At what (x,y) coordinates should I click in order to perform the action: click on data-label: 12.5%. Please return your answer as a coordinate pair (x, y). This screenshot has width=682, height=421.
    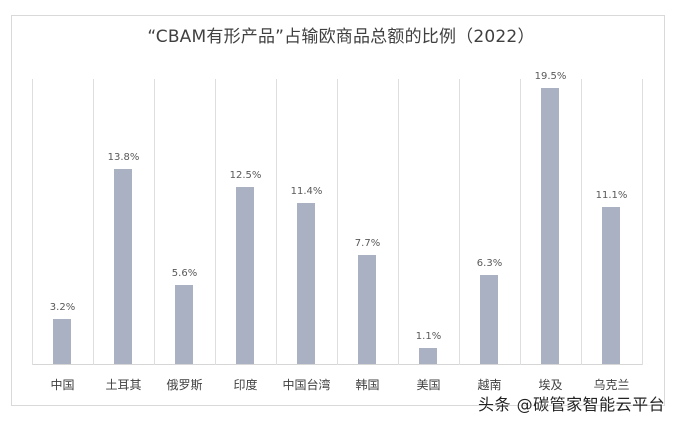
    Looking at the image, I should click on (245, 175).